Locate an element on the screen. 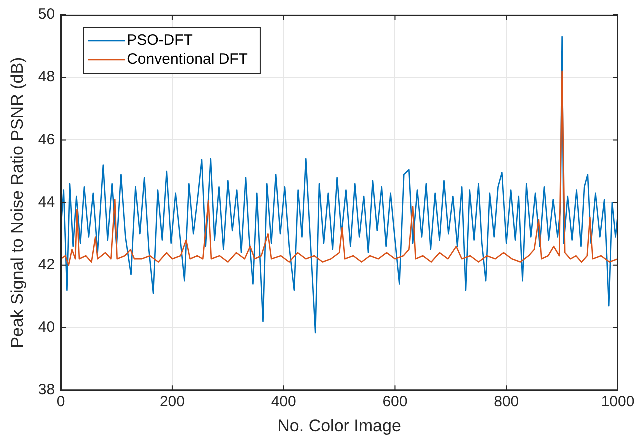 Image resolution: width=638 pixels, height=443 pixels. y-tick-label: 40 is located at coordinates (47, 327).